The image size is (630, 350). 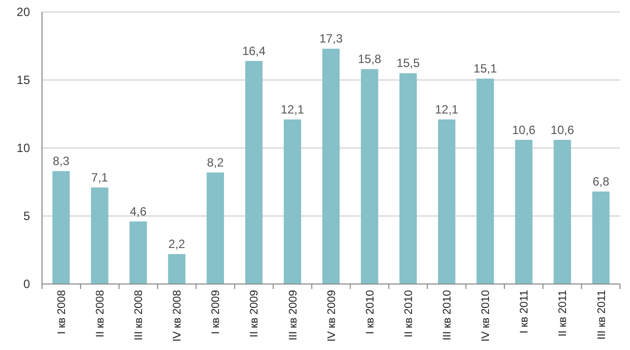 I want to click on x-tick-label: II кв 2008, so click(x=100, y=314).